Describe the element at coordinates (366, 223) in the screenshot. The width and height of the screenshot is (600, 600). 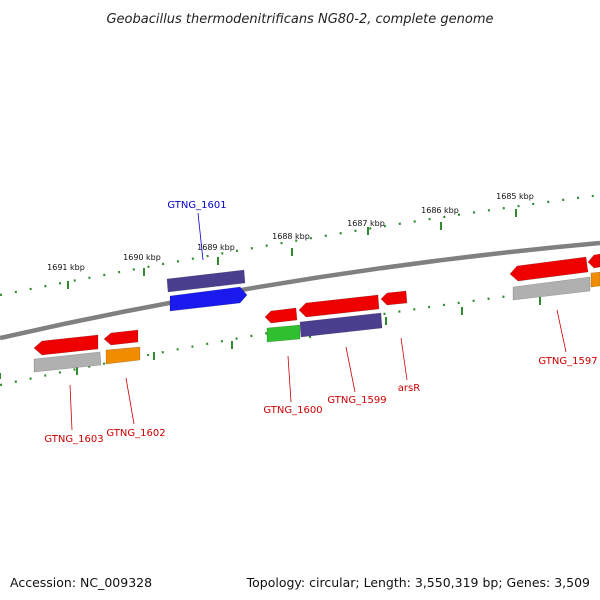
I see `tick-label-1687-kbp: 1687 kbp` at that location.